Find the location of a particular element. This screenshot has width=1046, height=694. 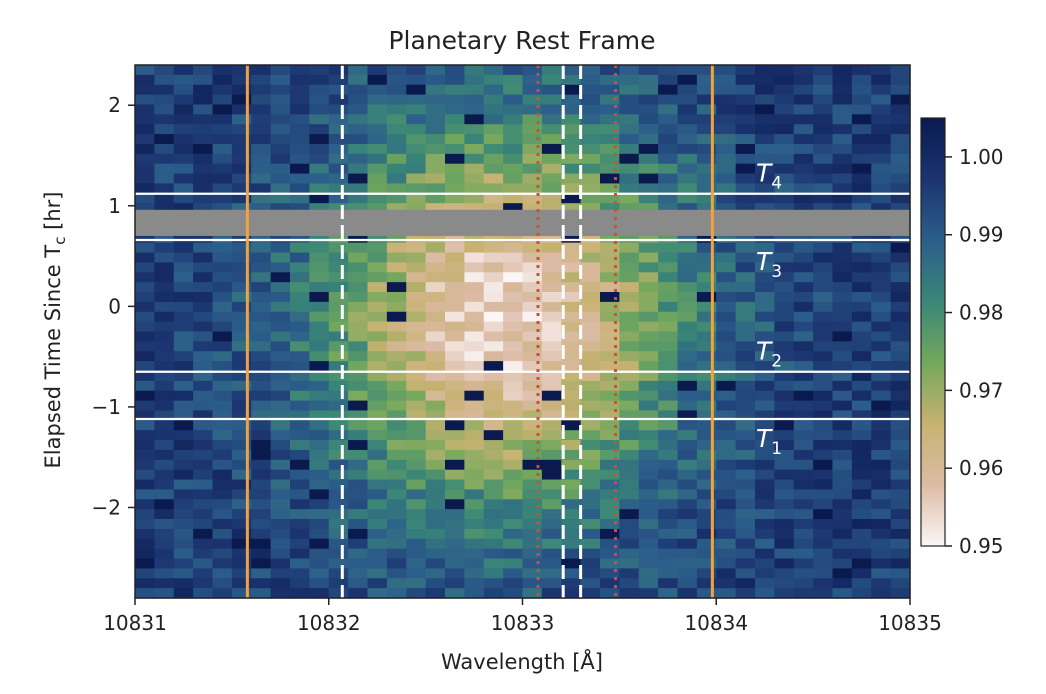

x-axis-label: Wavelength [Å] is located at coordinates (522, 661).